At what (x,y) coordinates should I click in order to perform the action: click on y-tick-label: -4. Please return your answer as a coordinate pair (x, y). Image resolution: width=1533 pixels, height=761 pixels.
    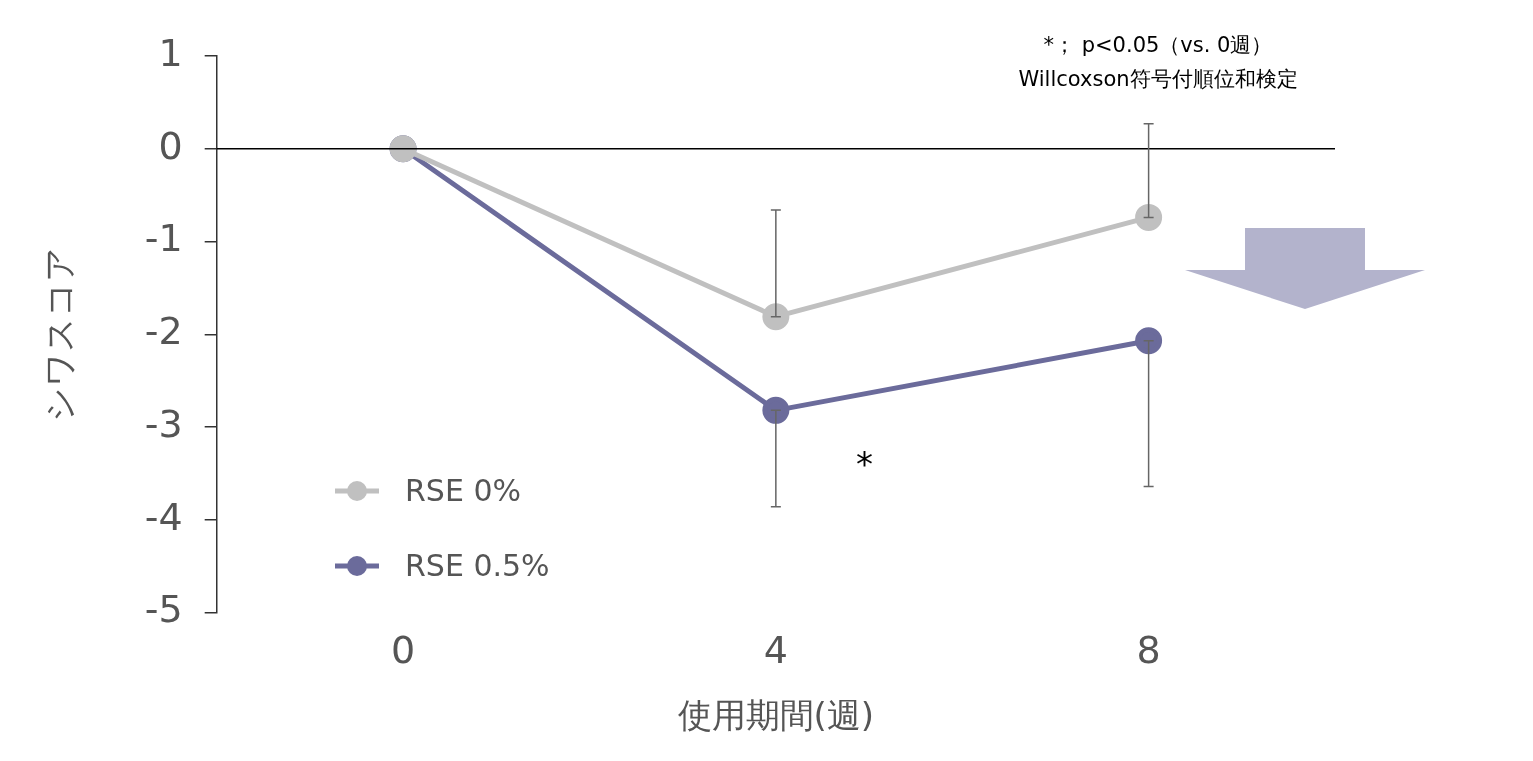
    Looking at the image, I should click on (163, 516).